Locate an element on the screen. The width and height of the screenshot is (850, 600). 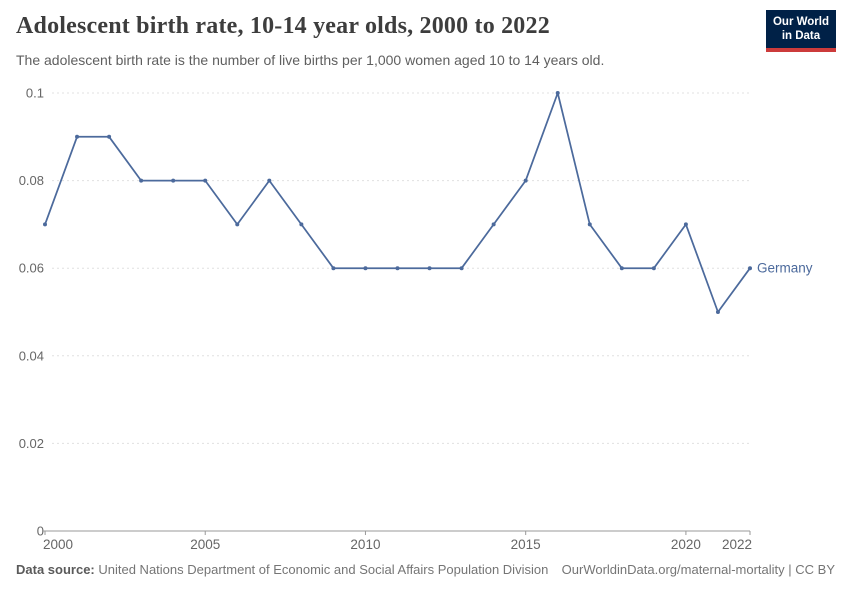
x-tick-label: 2010 is located at coordinates (365, 544).